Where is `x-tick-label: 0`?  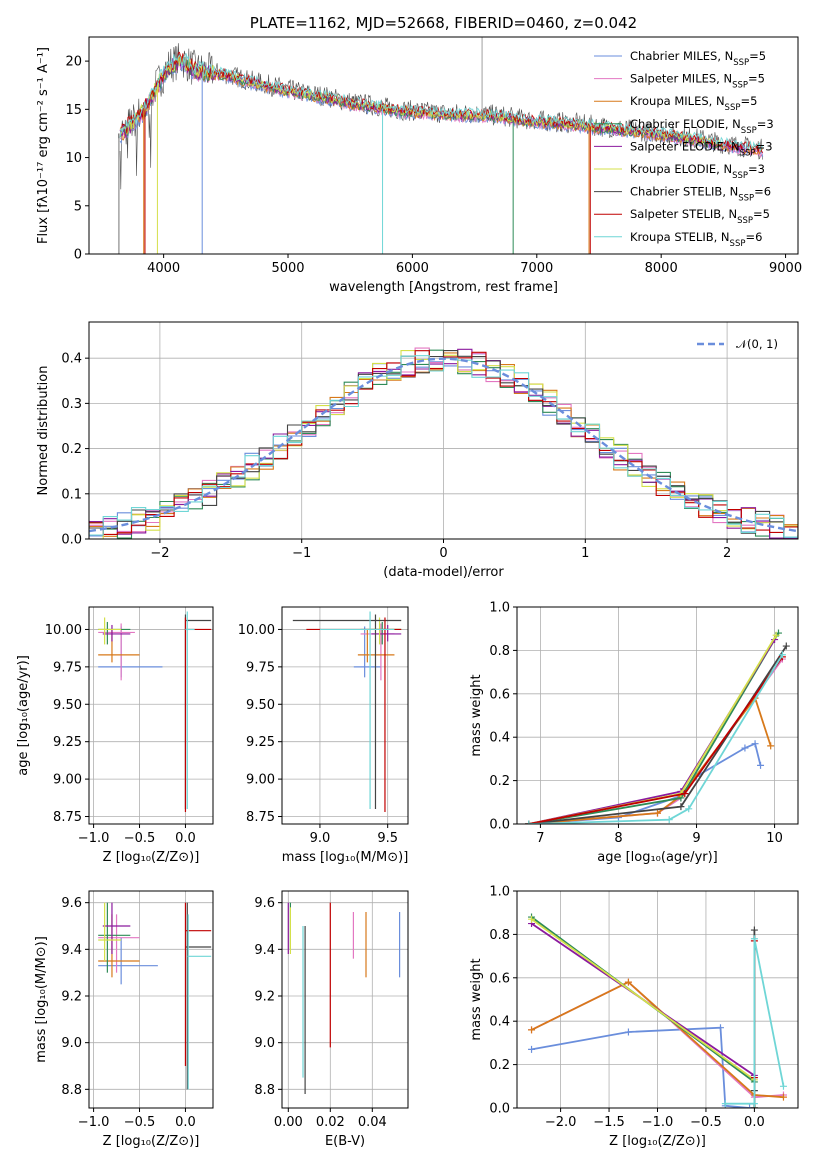 x-tick-label: 0 is located at coordinates (443, 553).